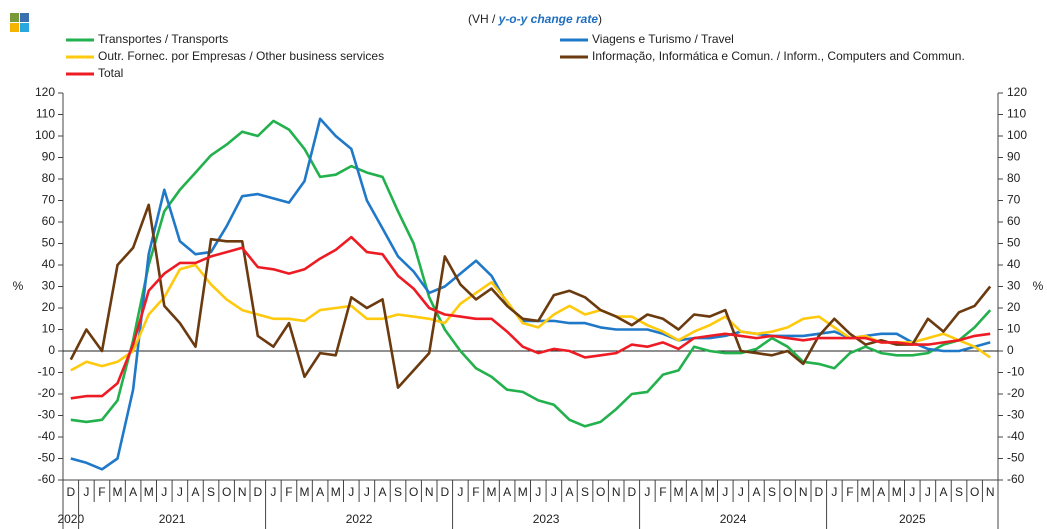 Image resolution: width=1047 pixels, height=529 pixels. Describe the element at coordinates (548, 19) in the screenshot. I see `subtitle-part: y-o-y change rate` at that location.